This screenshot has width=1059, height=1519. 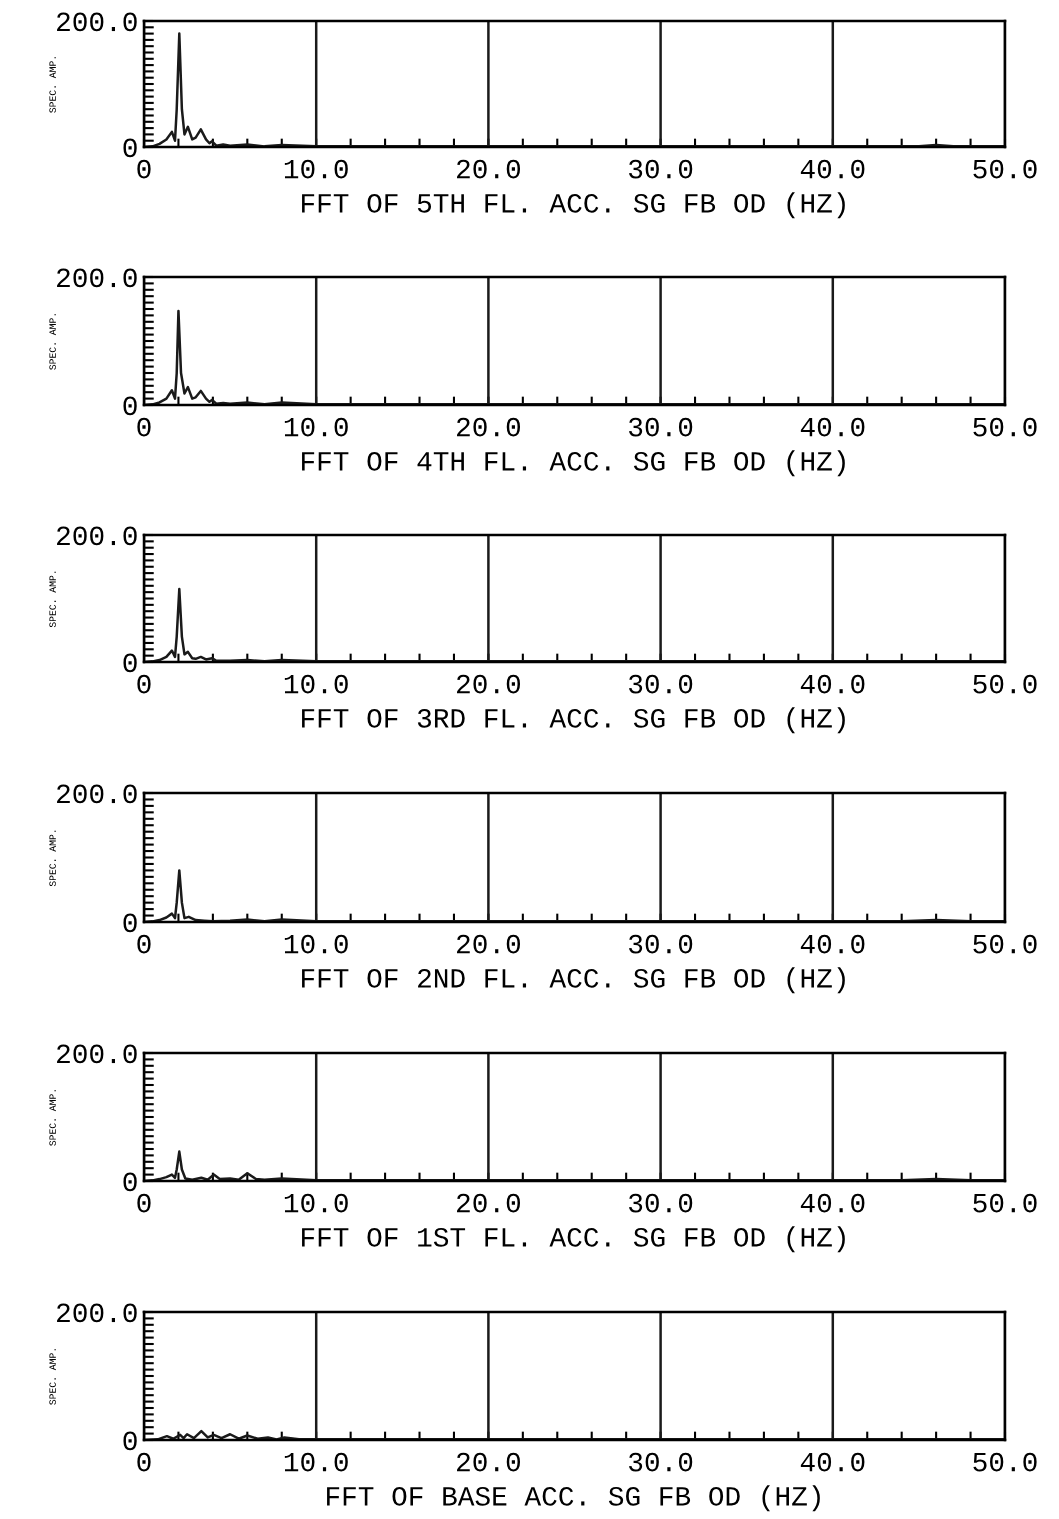 What do you see at coordinates (573, 205) in the screenshot?
I see `x-axis-title: FFT OF 5TH FL. ACC. SG FB OD (HZ)` at bounding box center [573, 205].